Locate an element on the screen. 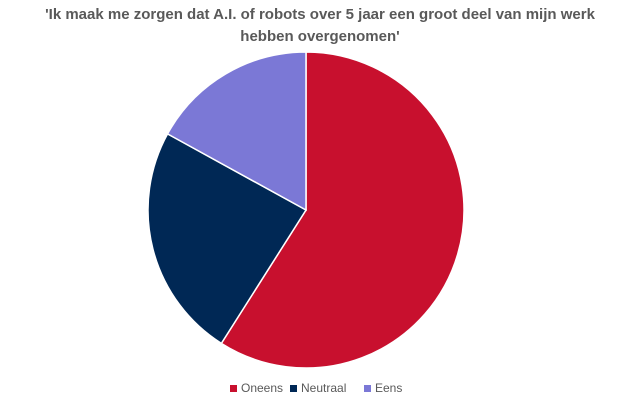  legend-label: Eens is located at coordinates (388, 388).